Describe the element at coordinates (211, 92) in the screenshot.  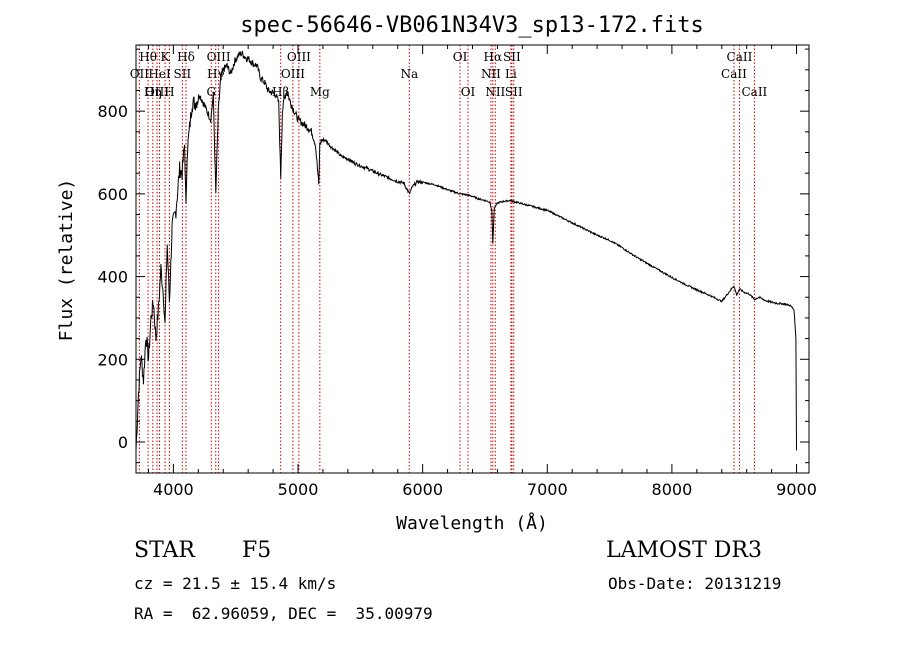
I see `marker-label-11: G` at that location.